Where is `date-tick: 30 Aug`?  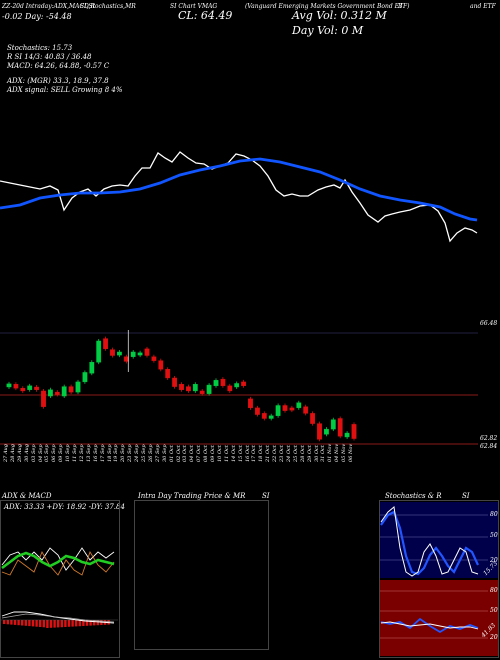 date-tick: 30 Aug is located at coordinates (26, 453).